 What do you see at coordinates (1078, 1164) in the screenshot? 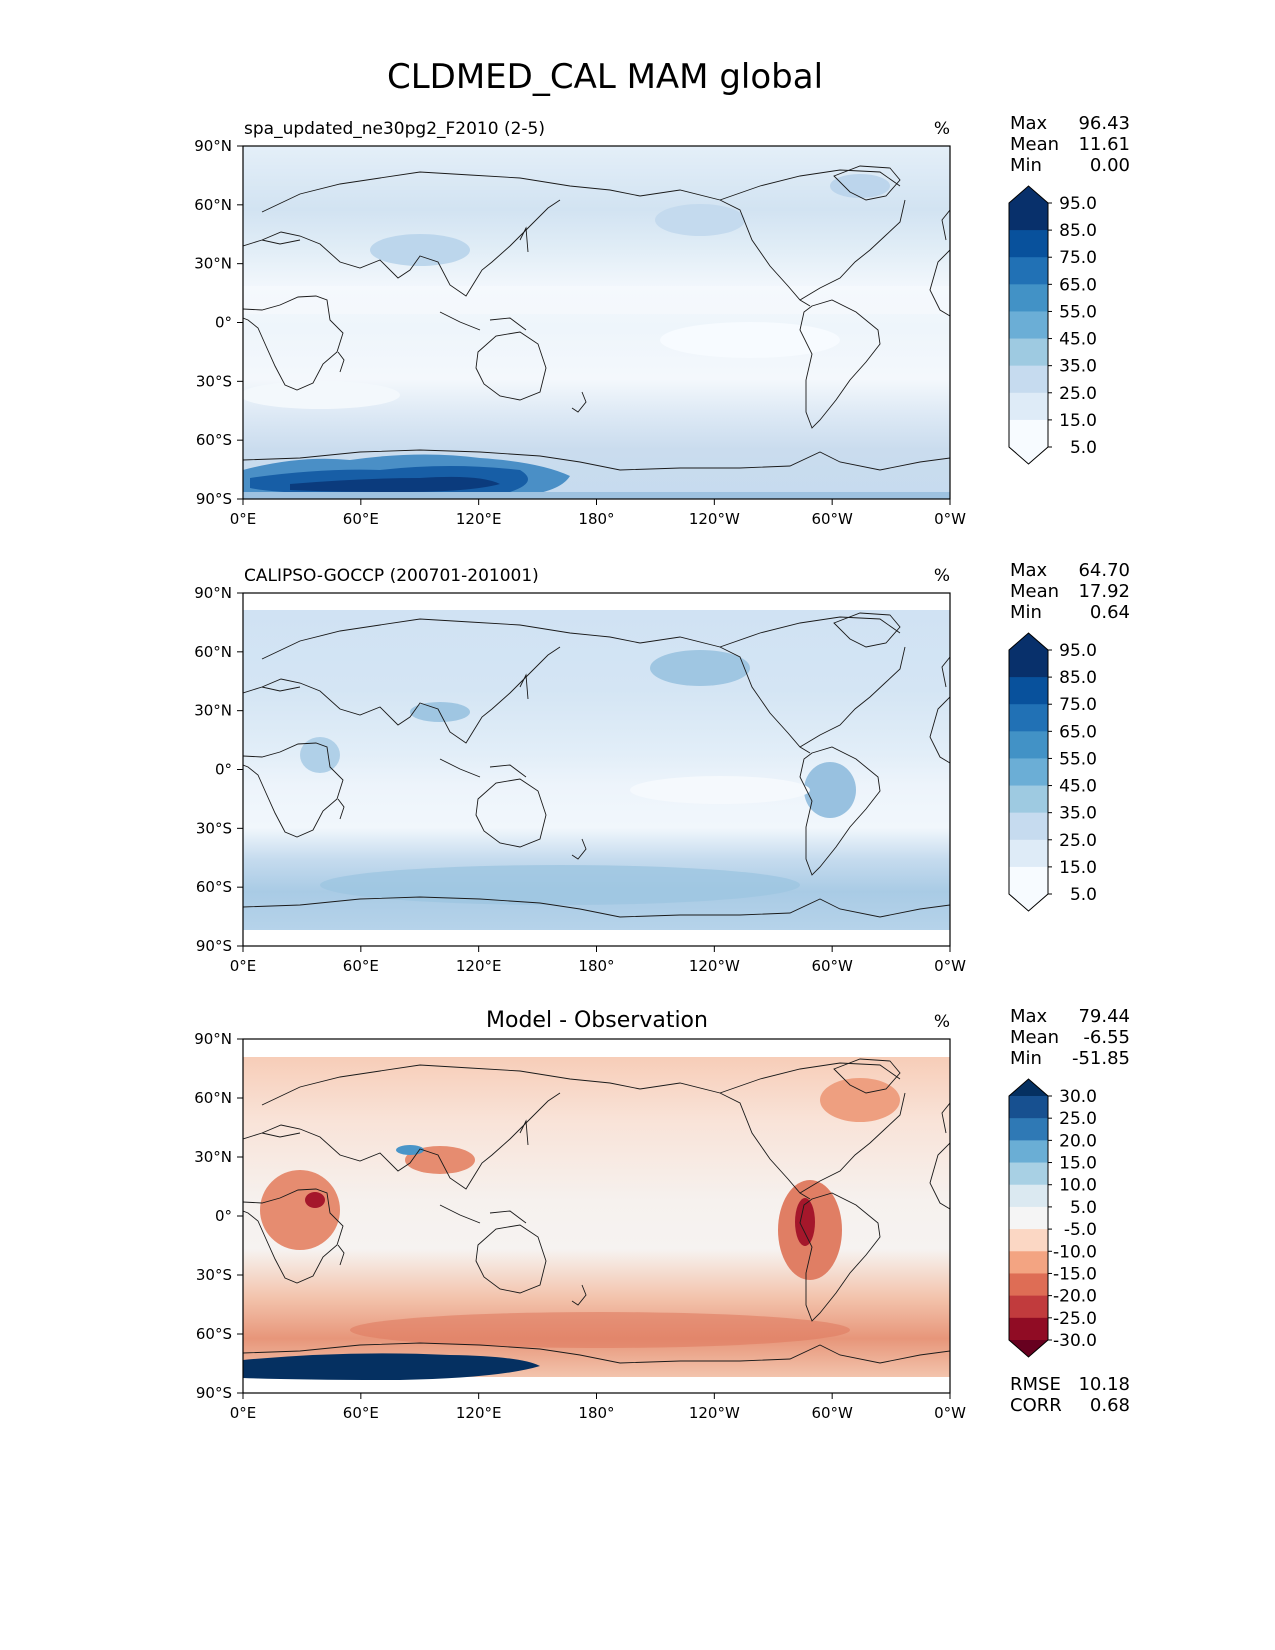
I see `colorbar-label: 15.0` at bounding box center [1078, 1164].